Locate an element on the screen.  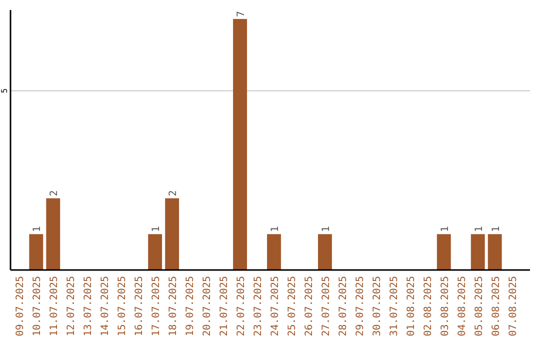
x-tick-label: 24.07.2025 is located at coordinates (275, 306).